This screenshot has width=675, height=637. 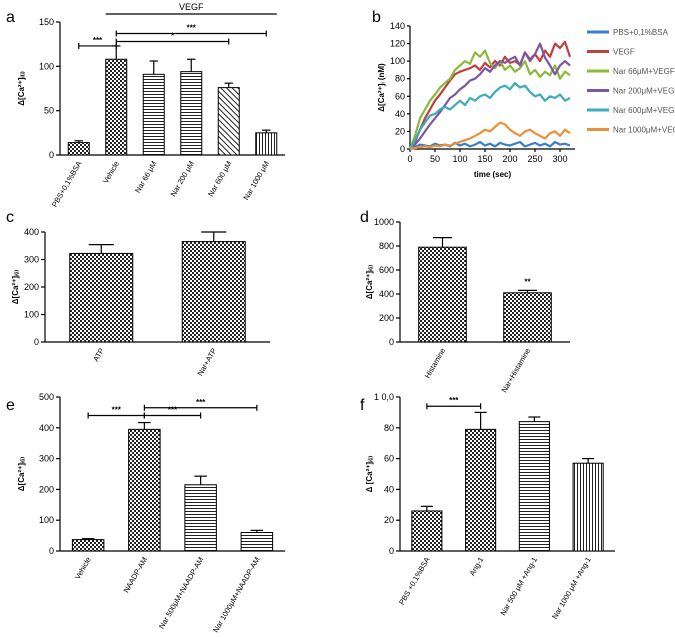 What do you see at coordinates (49, 111) in the screenshot?
I see `y-tick-label: 50` at bounding box center [49, 111].